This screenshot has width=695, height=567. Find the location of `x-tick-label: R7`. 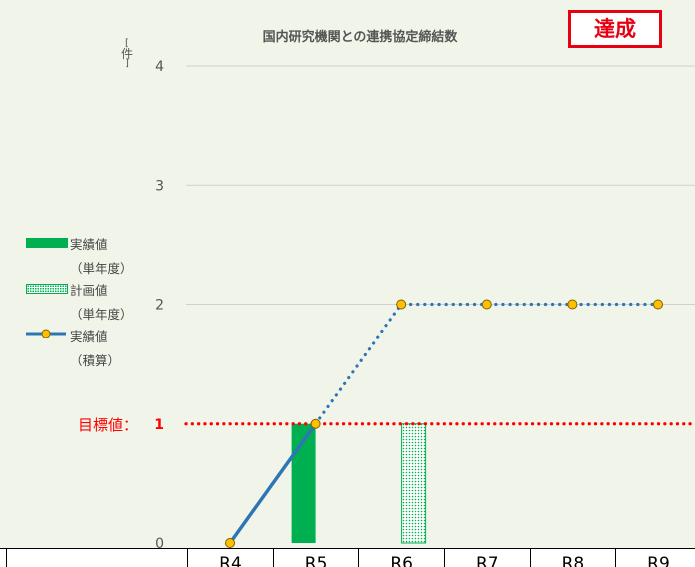

x-tick-label: R7 is located at coordinates (487, 558).